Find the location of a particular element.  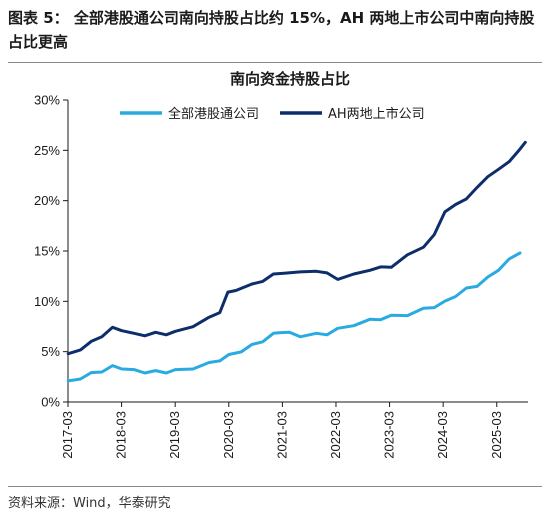

y-tick-label: 15% is located at coordinates (47, 251).